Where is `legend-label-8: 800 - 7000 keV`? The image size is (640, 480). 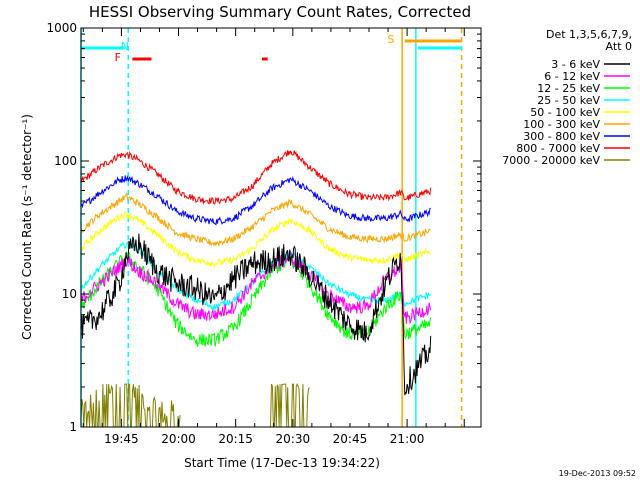 legend-label-8: 800 - 7000 keV is located at coordinates (558, 148).